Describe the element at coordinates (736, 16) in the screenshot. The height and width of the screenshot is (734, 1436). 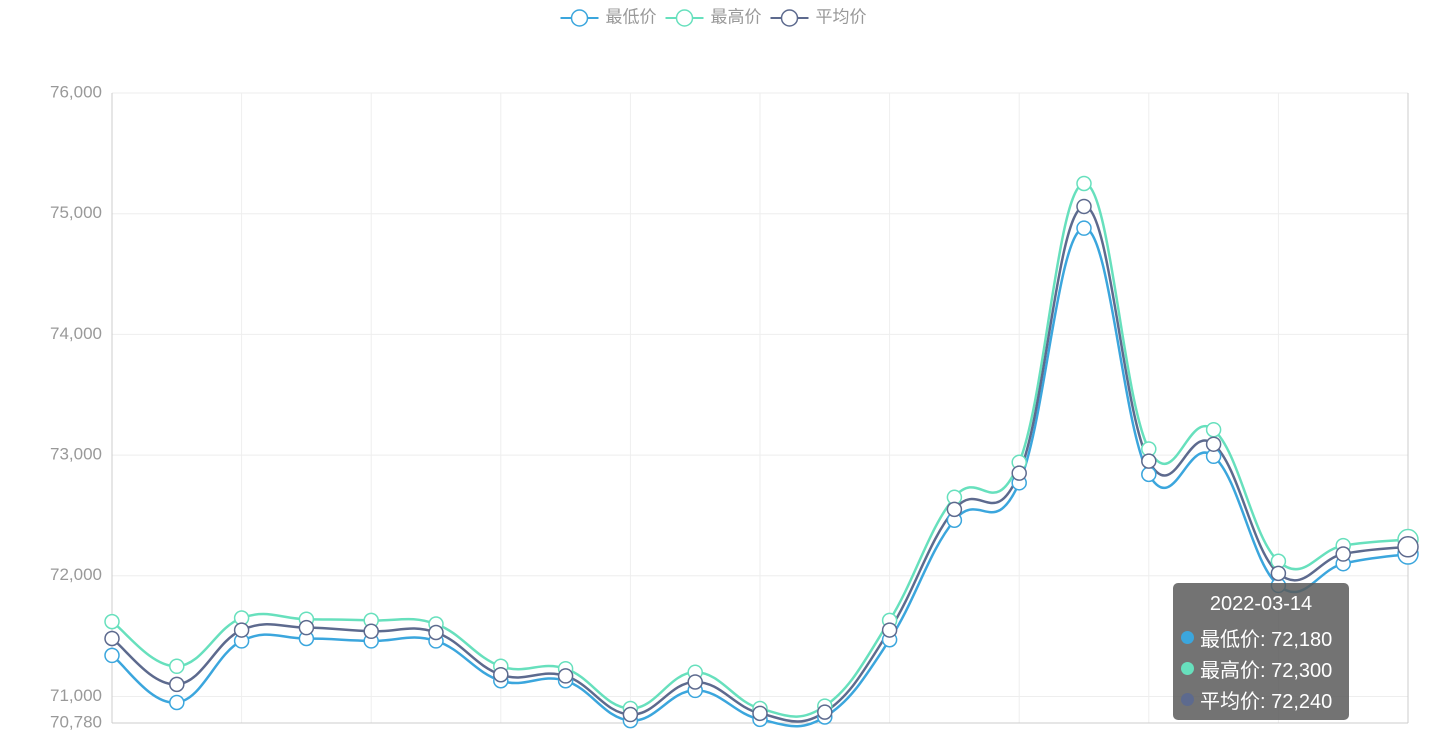
I see `legend-label: 最高价` at that location.